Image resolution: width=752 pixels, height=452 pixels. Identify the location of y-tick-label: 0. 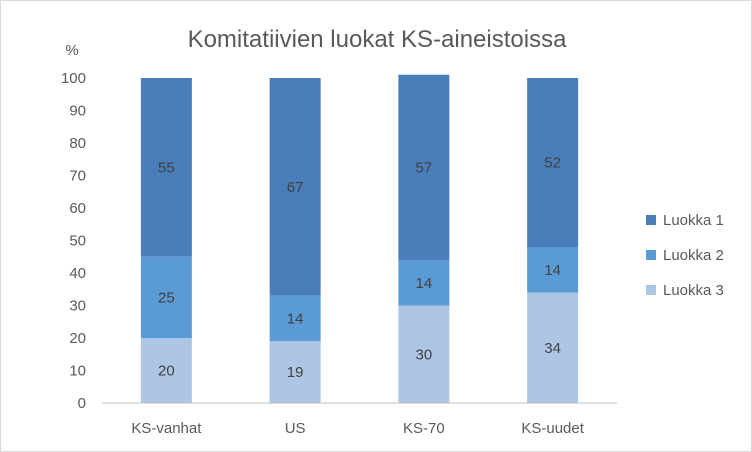
(82, 403).